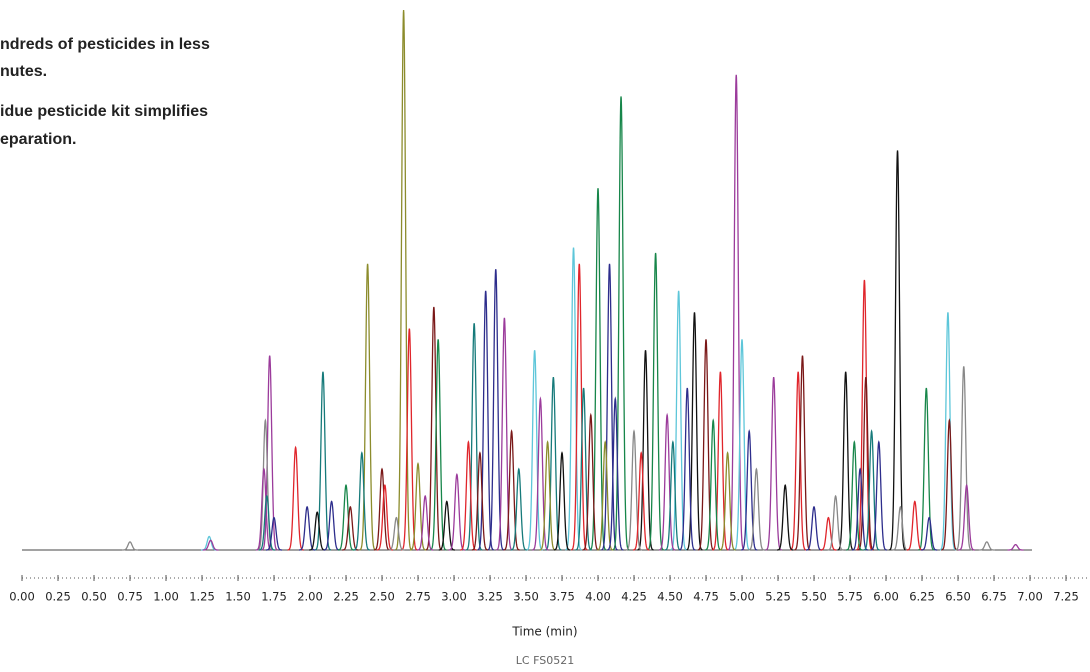  I want to click on annotation: eparation., so click(38, 139).